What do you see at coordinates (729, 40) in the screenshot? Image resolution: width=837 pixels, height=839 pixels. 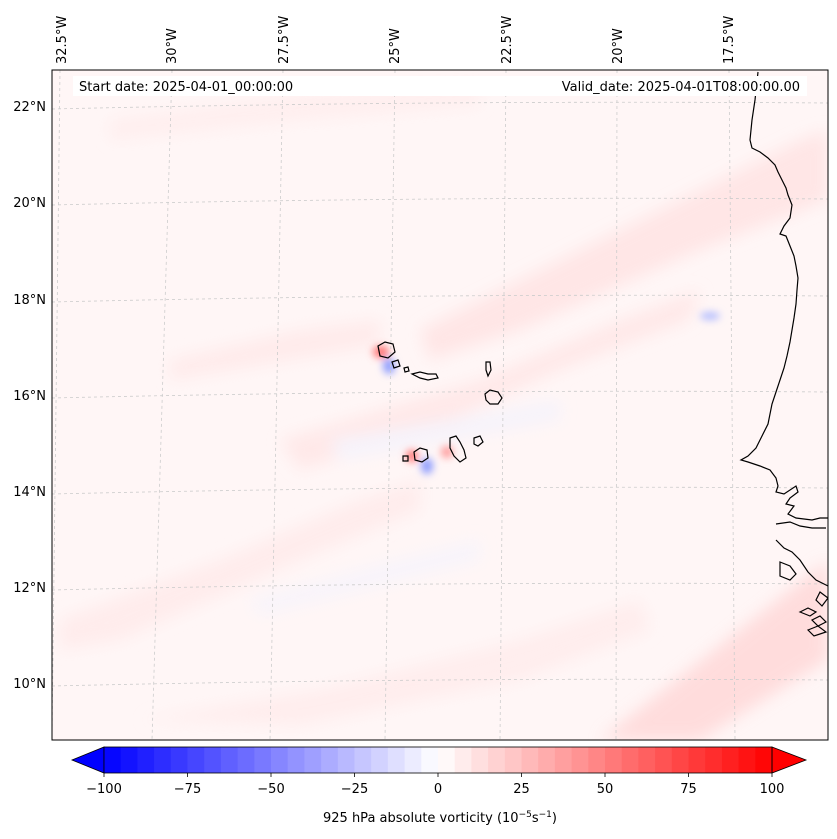 I see `lon-label-17-5w: 17.5°W` at bounding box center [729, 40].